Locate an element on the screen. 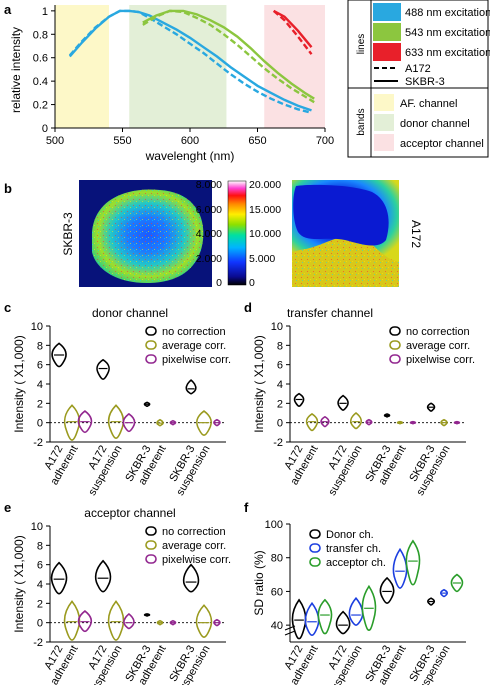  y-tick-label-a: 0.6 is located at coordinates (40, 59).